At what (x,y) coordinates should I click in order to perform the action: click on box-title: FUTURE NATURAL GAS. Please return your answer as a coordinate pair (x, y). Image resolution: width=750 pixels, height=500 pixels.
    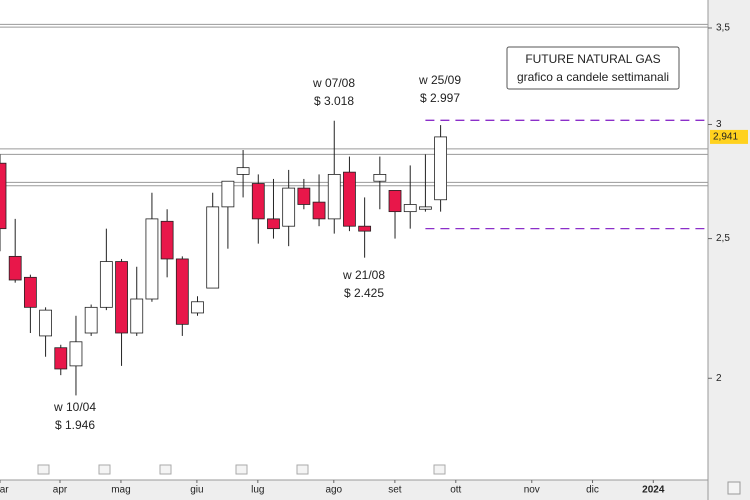
    Looking at the image, I should click on (592, 59).